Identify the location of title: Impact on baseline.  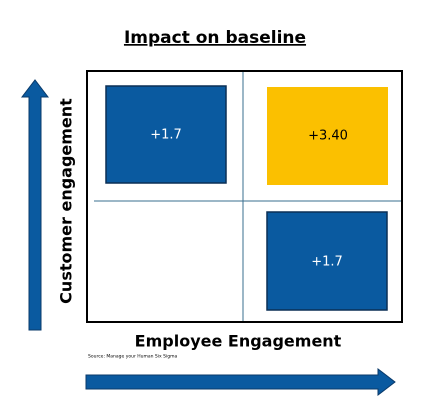
(215, 38).